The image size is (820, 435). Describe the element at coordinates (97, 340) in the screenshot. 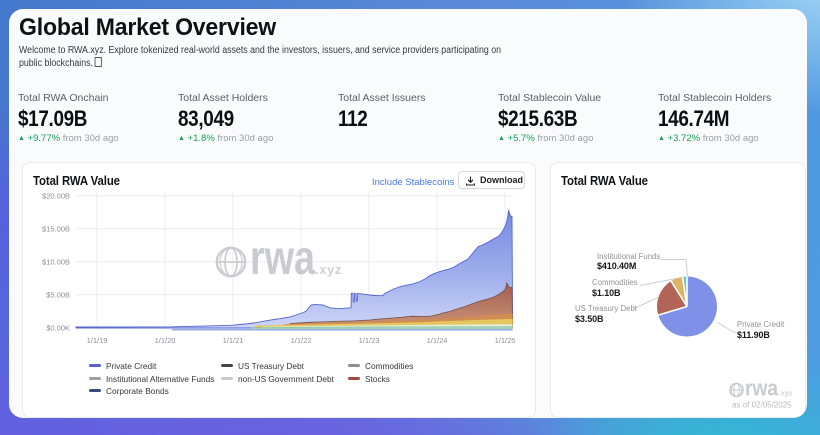

I see `svg-text: 1/1/19` at that location.